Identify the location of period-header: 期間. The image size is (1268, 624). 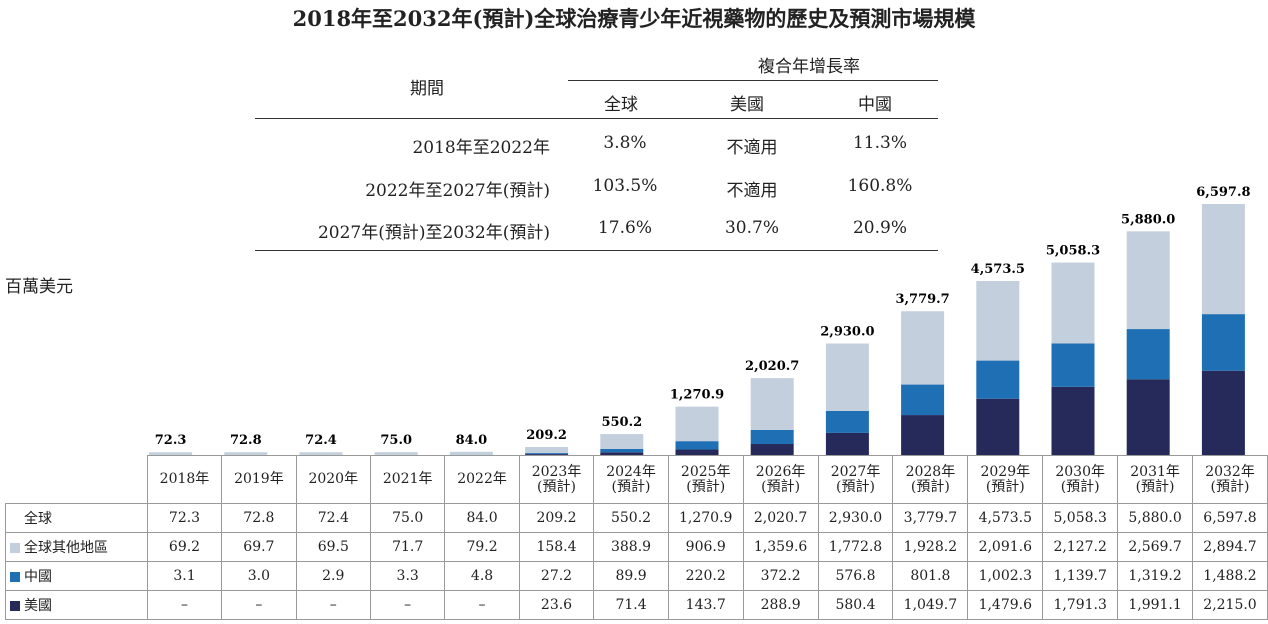
(427, 89).